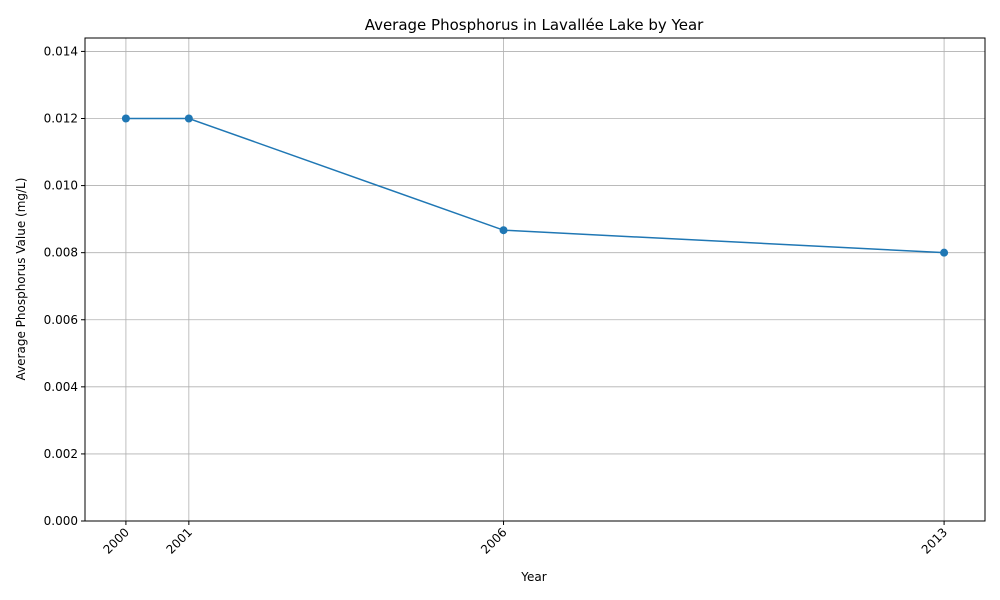  What do you see at coordinates (125, 118) in the screenshot?
I see `data-point-2000` at bounding box center [125, 118].